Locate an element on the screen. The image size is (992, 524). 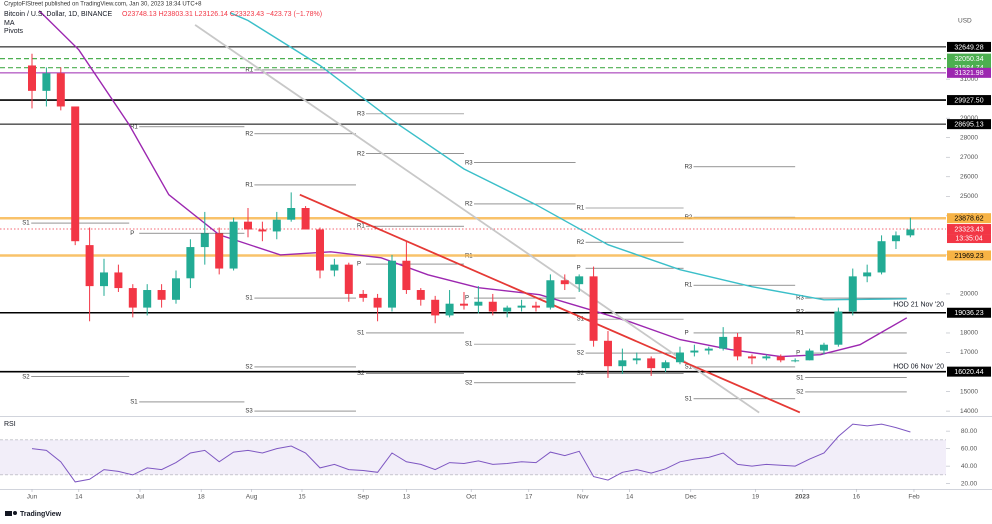
x-tick-label: 14 is located at coordinates (79, 497).